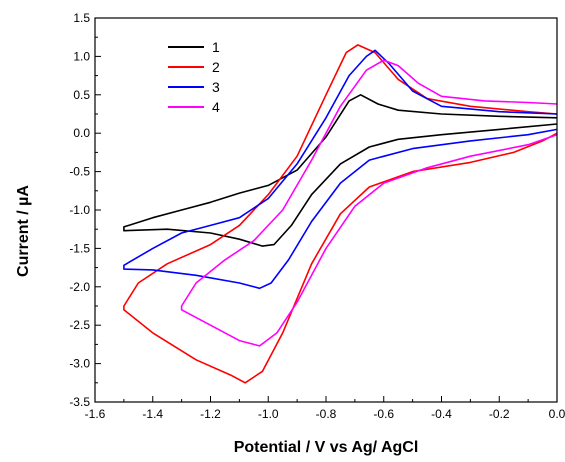  I want to click on y-tick-label: -2.0, so click(79, 287).